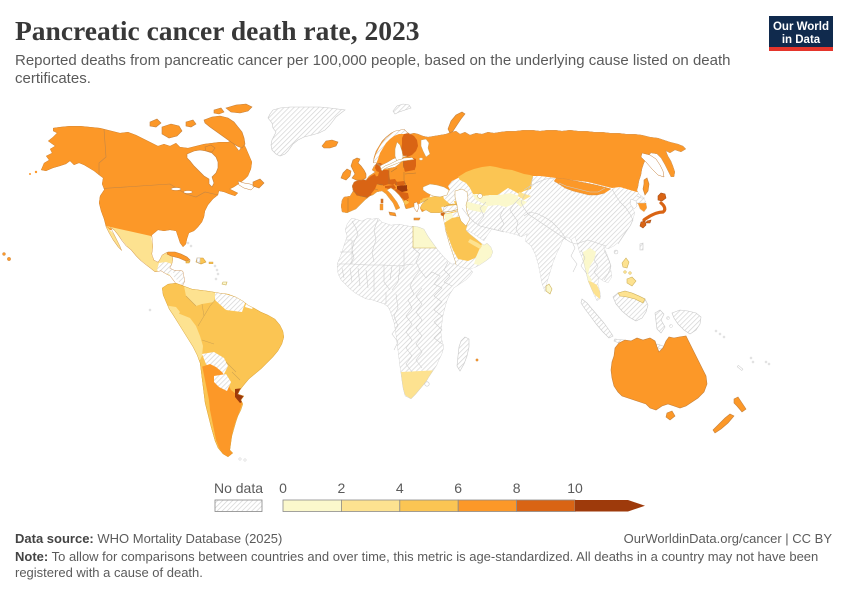 This screenshot has width=850, height=600. What do you see at coordinates (575, 488) in the screenshot?
I see `svg-text: 10` at bounding box center [575, 488].